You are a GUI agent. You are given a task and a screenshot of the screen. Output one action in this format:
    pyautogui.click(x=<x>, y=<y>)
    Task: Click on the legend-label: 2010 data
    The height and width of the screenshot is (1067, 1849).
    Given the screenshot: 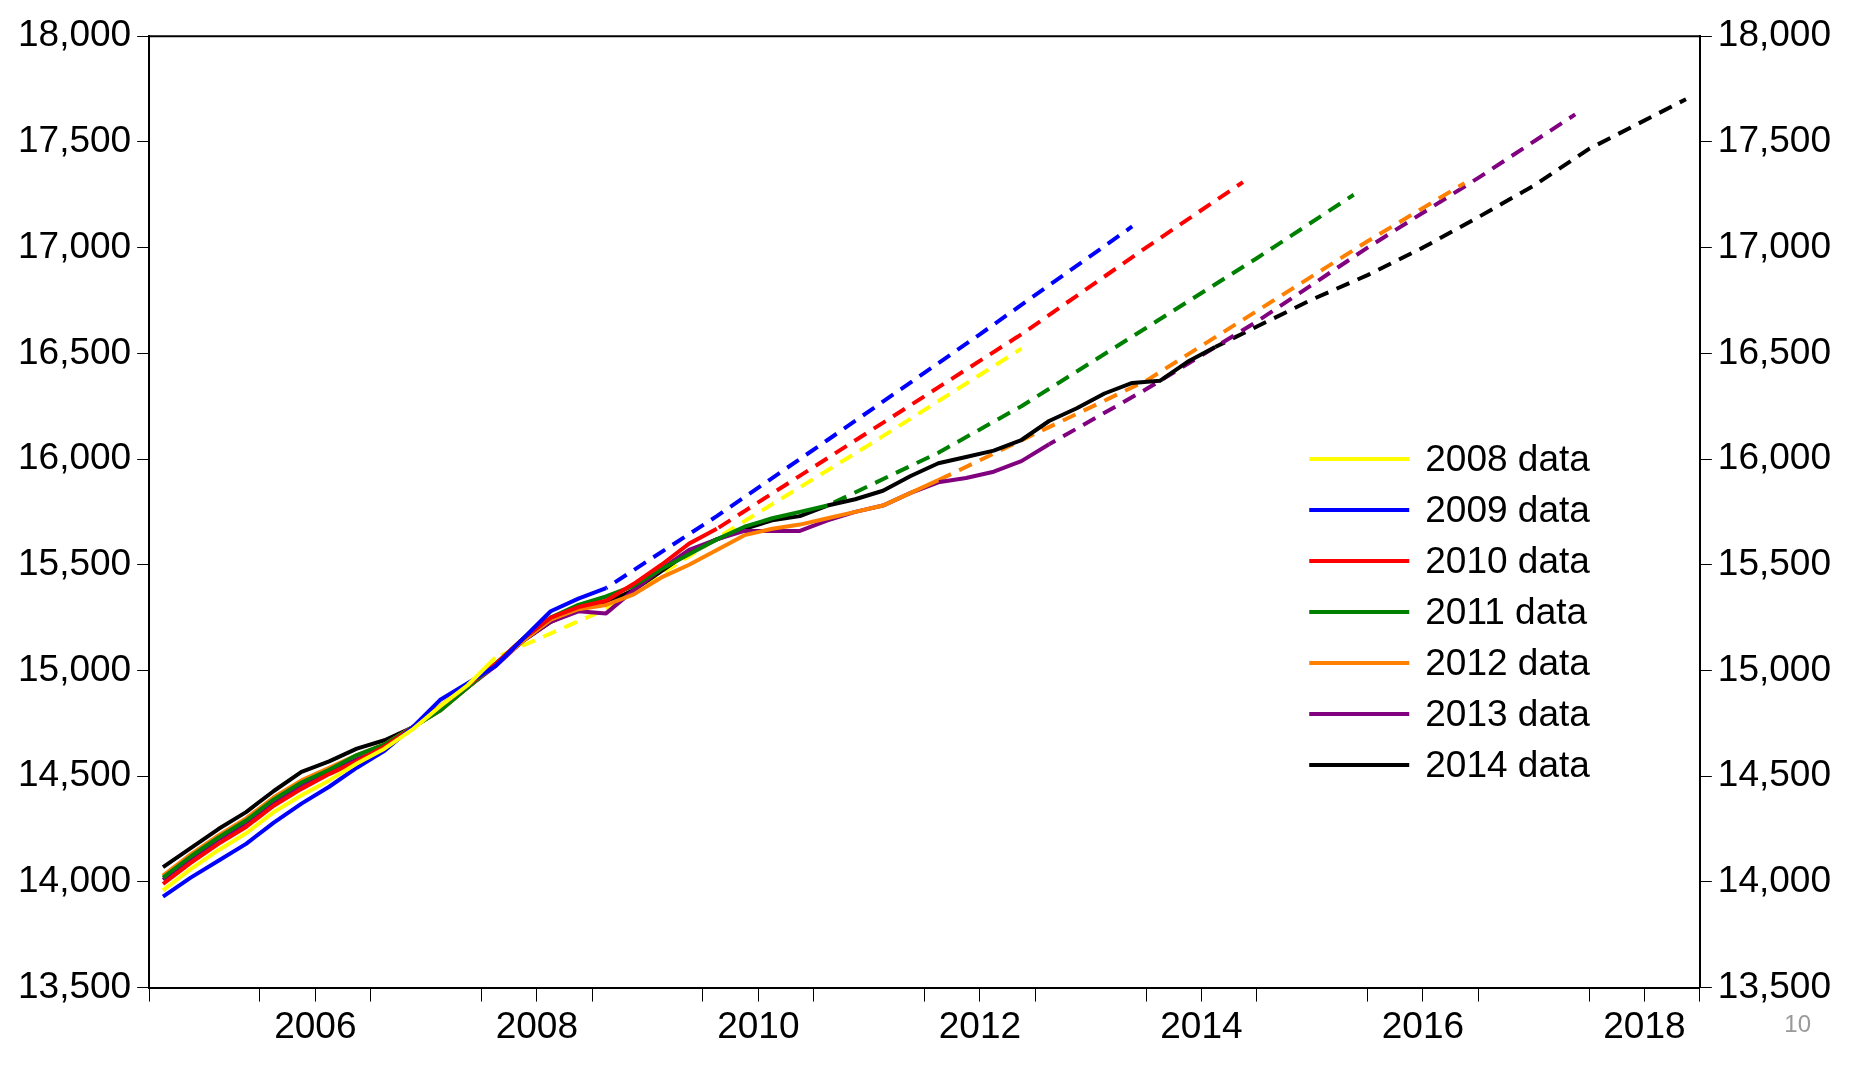 What is the action you would take?
    pyautogui.click(x=1508, y=561)
    